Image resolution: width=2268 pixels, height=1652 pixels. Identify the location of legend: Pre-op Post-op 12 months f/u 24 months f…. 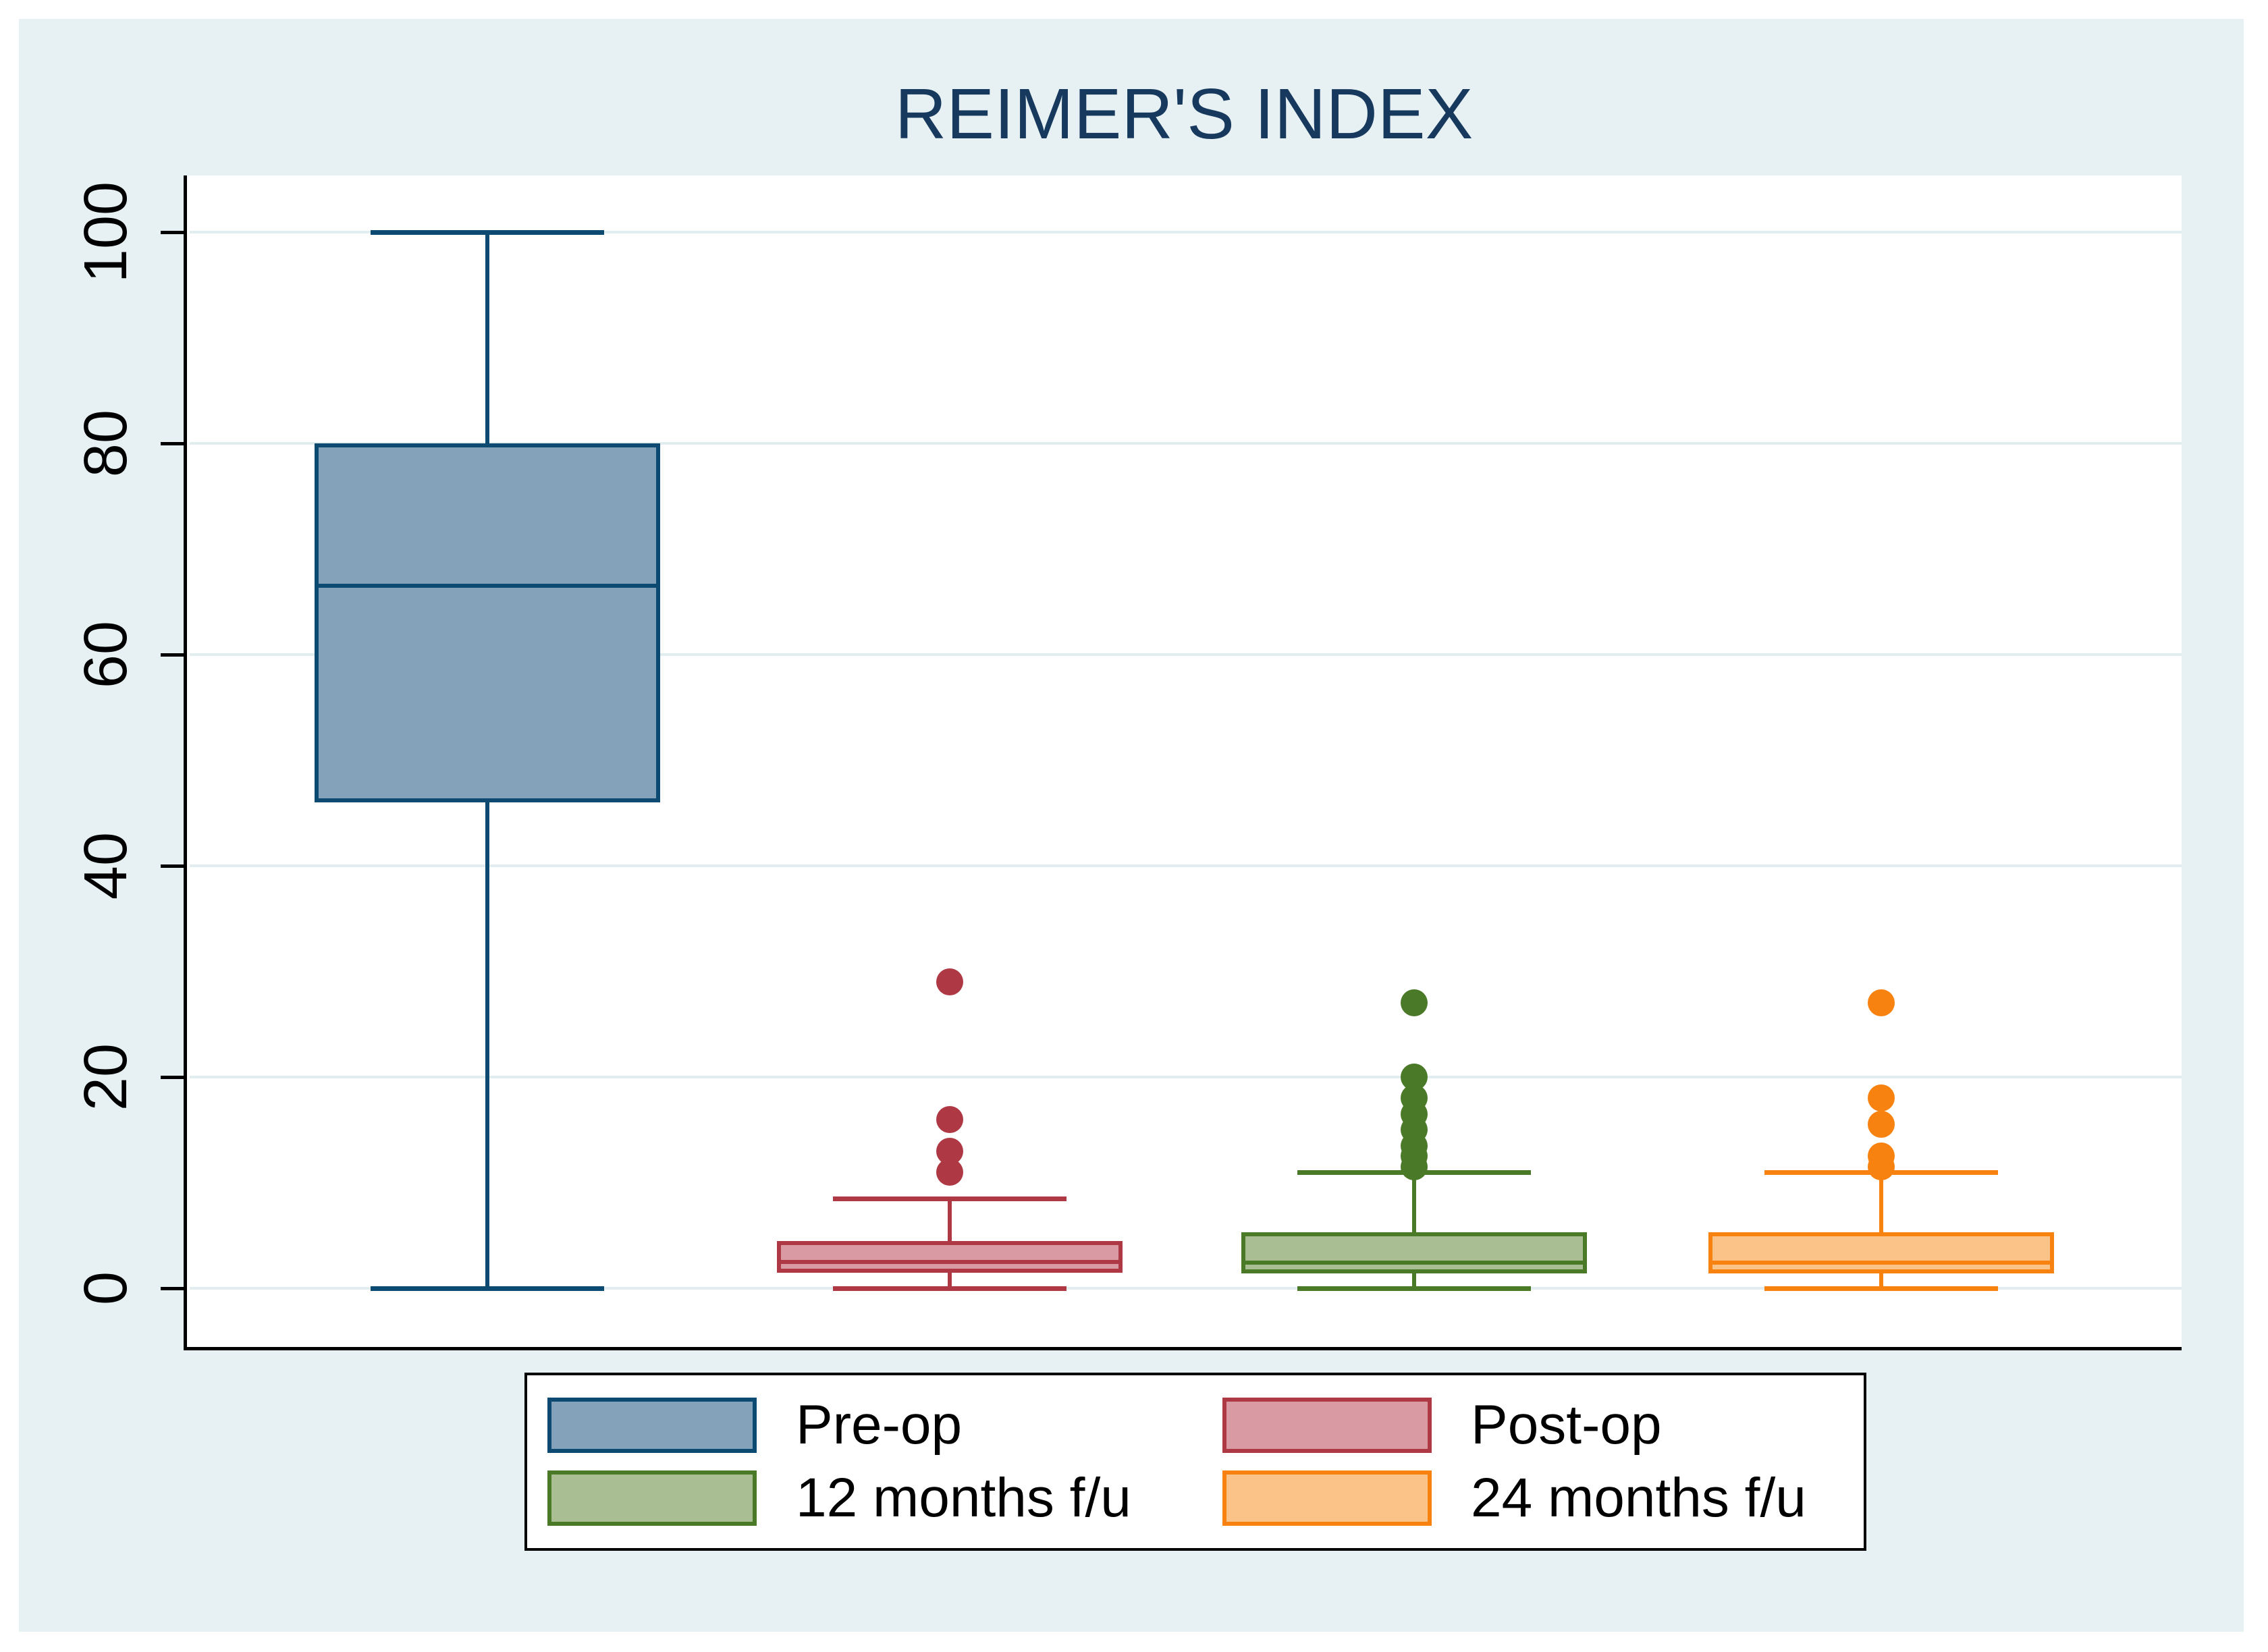
(1195, 1462).